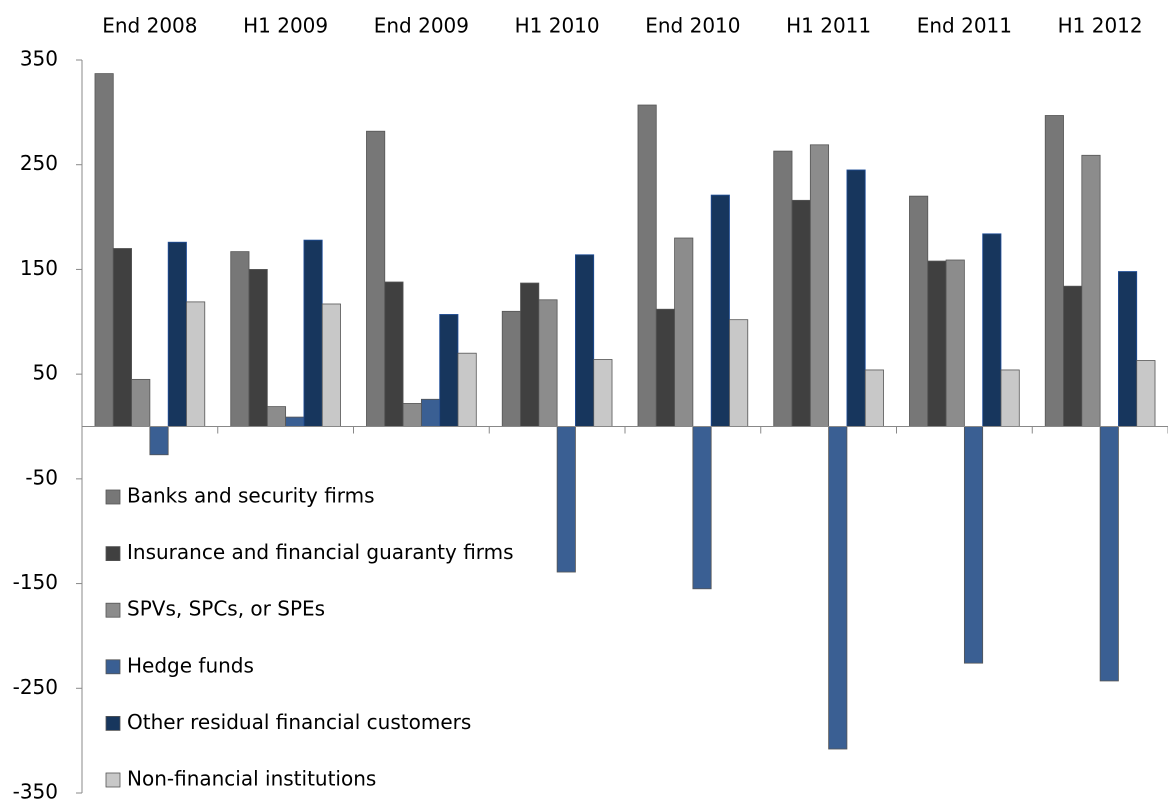 The height and width of the screenshot is (803, 1168). Describe the element at coordinates (149, 26) in the screenshot. I see `x-tick-label: End 2008` at that location.